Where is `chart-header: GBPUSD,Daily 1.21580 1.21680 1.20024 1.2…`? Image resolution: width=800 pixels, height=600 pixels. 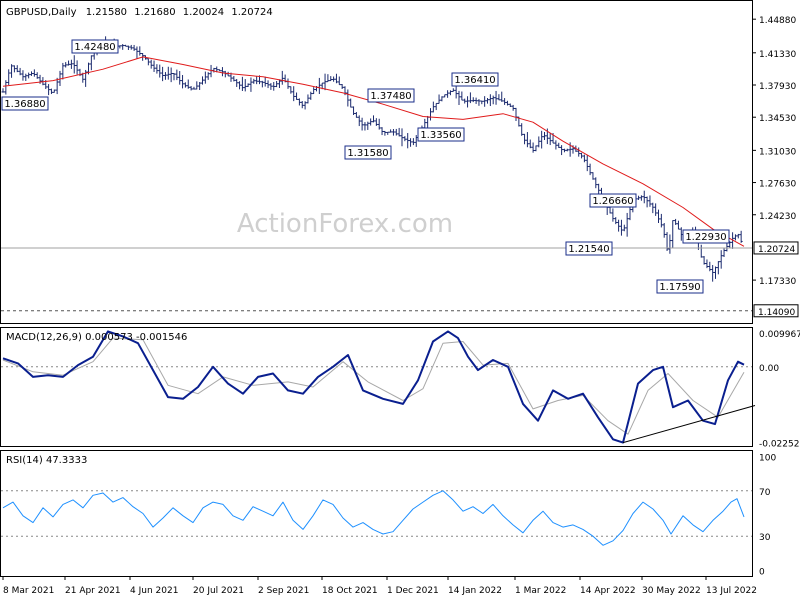 chart-header: GBPUSD,Daily 1.21580 1.21680 1.20024 1.2… is located at coordinates (139, 12).